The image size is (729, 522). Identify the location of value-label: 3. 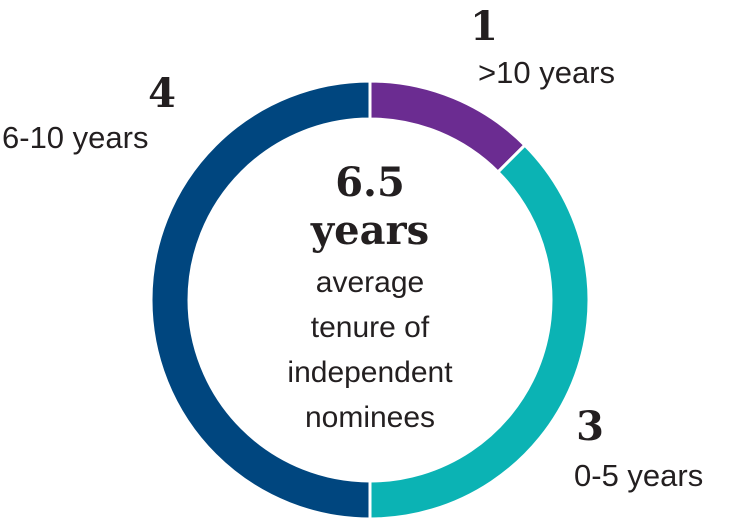
(590, 426).